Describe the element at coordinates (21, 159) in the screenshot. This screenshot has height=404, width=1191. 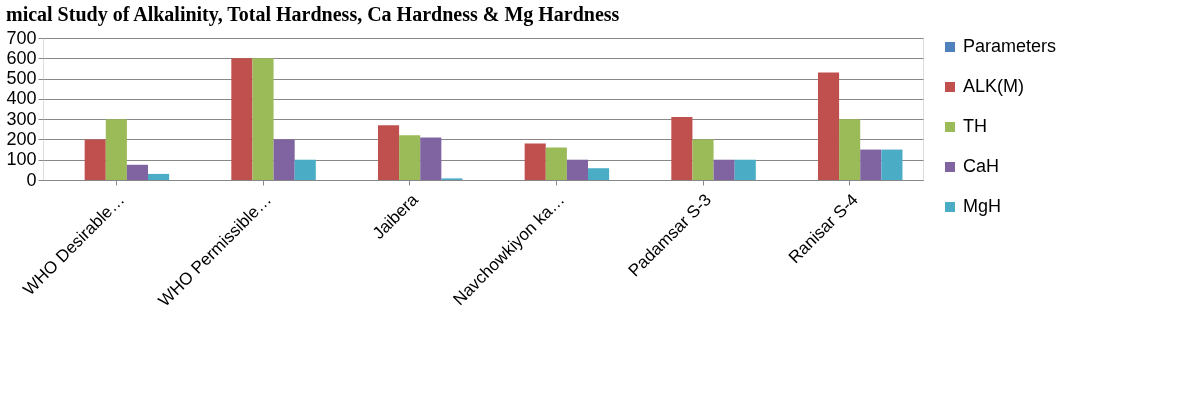
I see `y-tick-label: 100` at that location.